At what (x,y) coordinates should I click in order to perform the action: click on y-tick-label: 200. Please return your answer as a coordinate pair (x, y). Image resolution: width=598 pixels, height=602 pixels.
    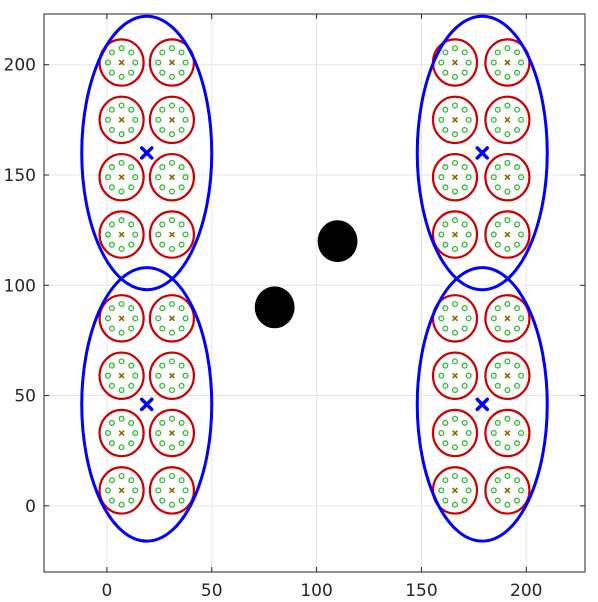
    Looking at the image, I should click on (20, 66).